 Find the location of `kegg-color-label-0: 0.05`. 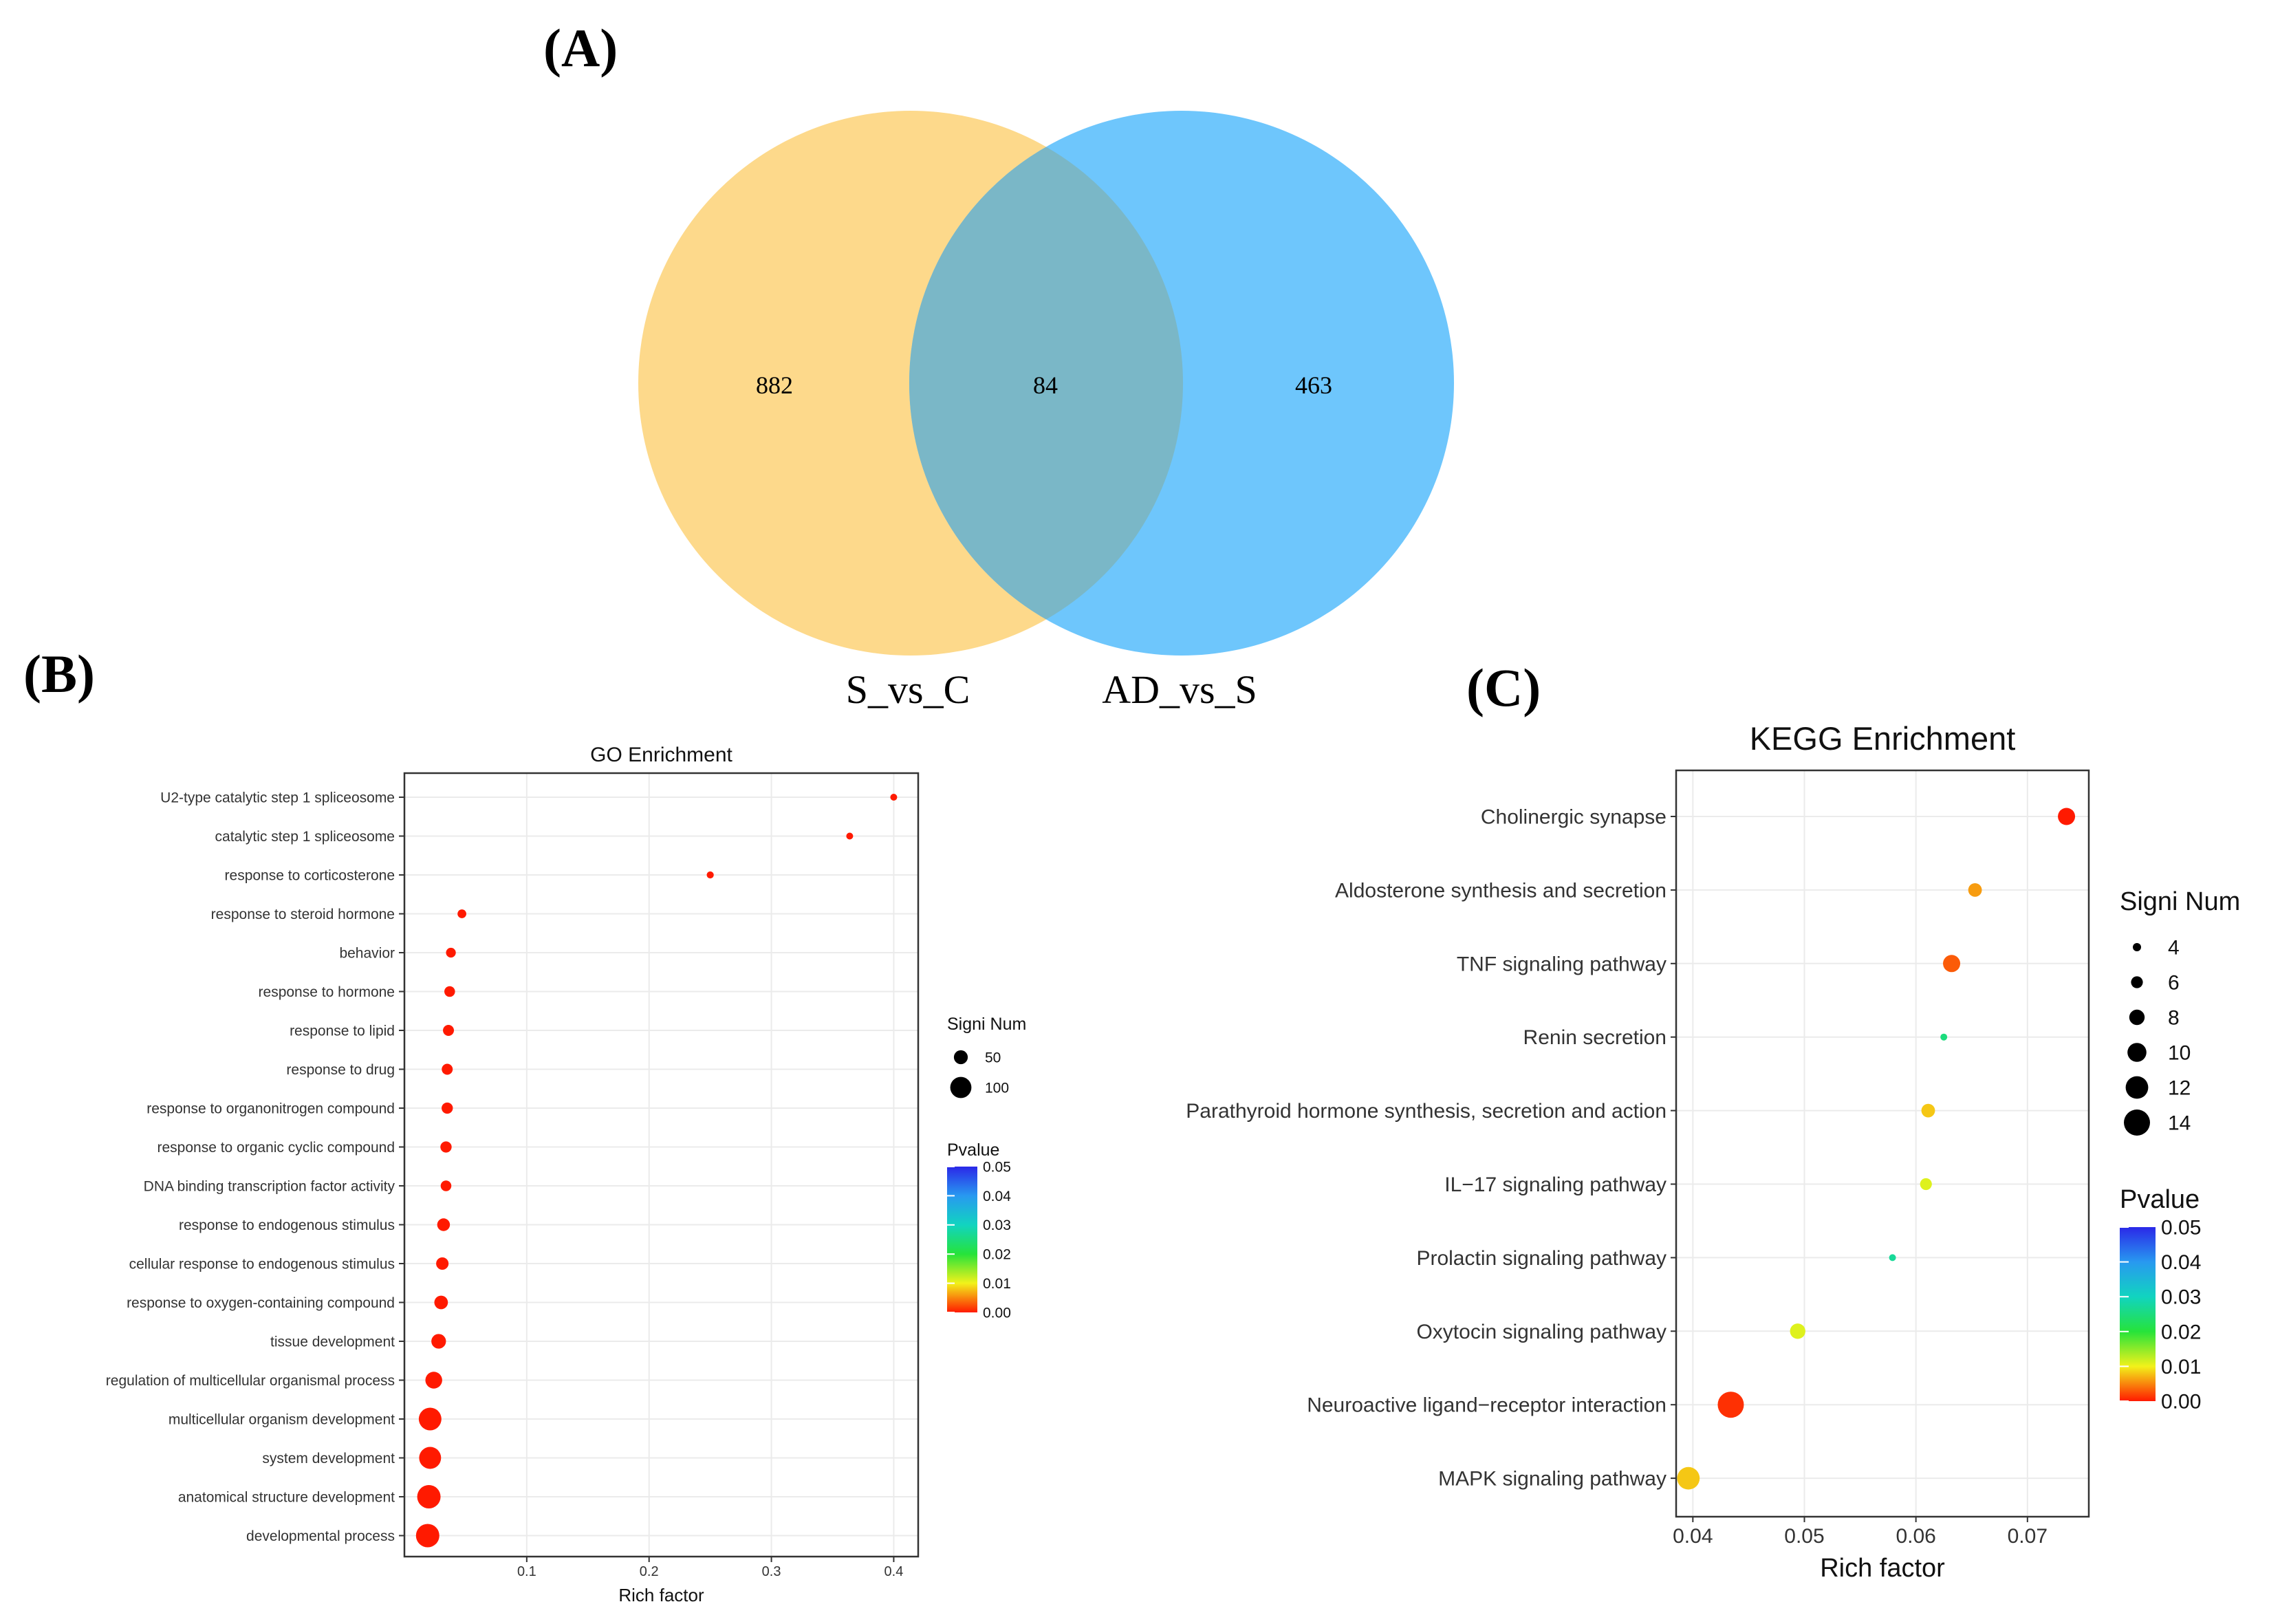

kegg-color-label-0: 0.05 is located at coordinates (2181, 1228).